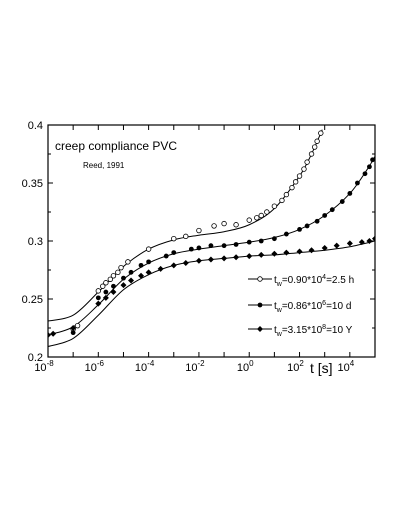 The height and width of the screenshot is (529, 409). What do you see at coordinates (35, 242) in the screenshot?
I see `y-tick-label: 0.3` at bounding box center [35, 242].